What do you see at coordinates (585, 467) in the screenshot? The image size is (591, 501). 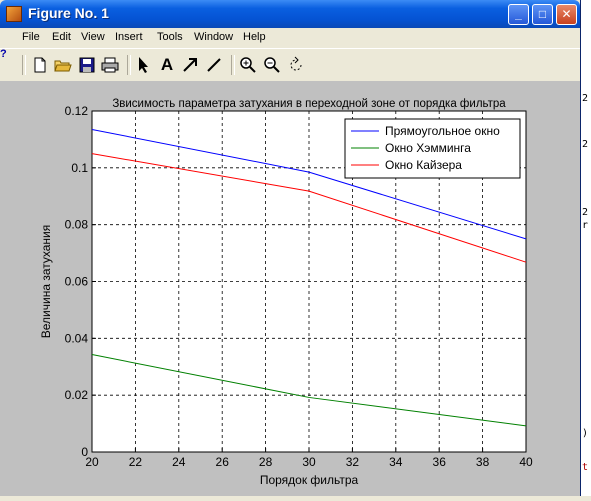 I see `background-text: t` at bounding box center [585, 467].